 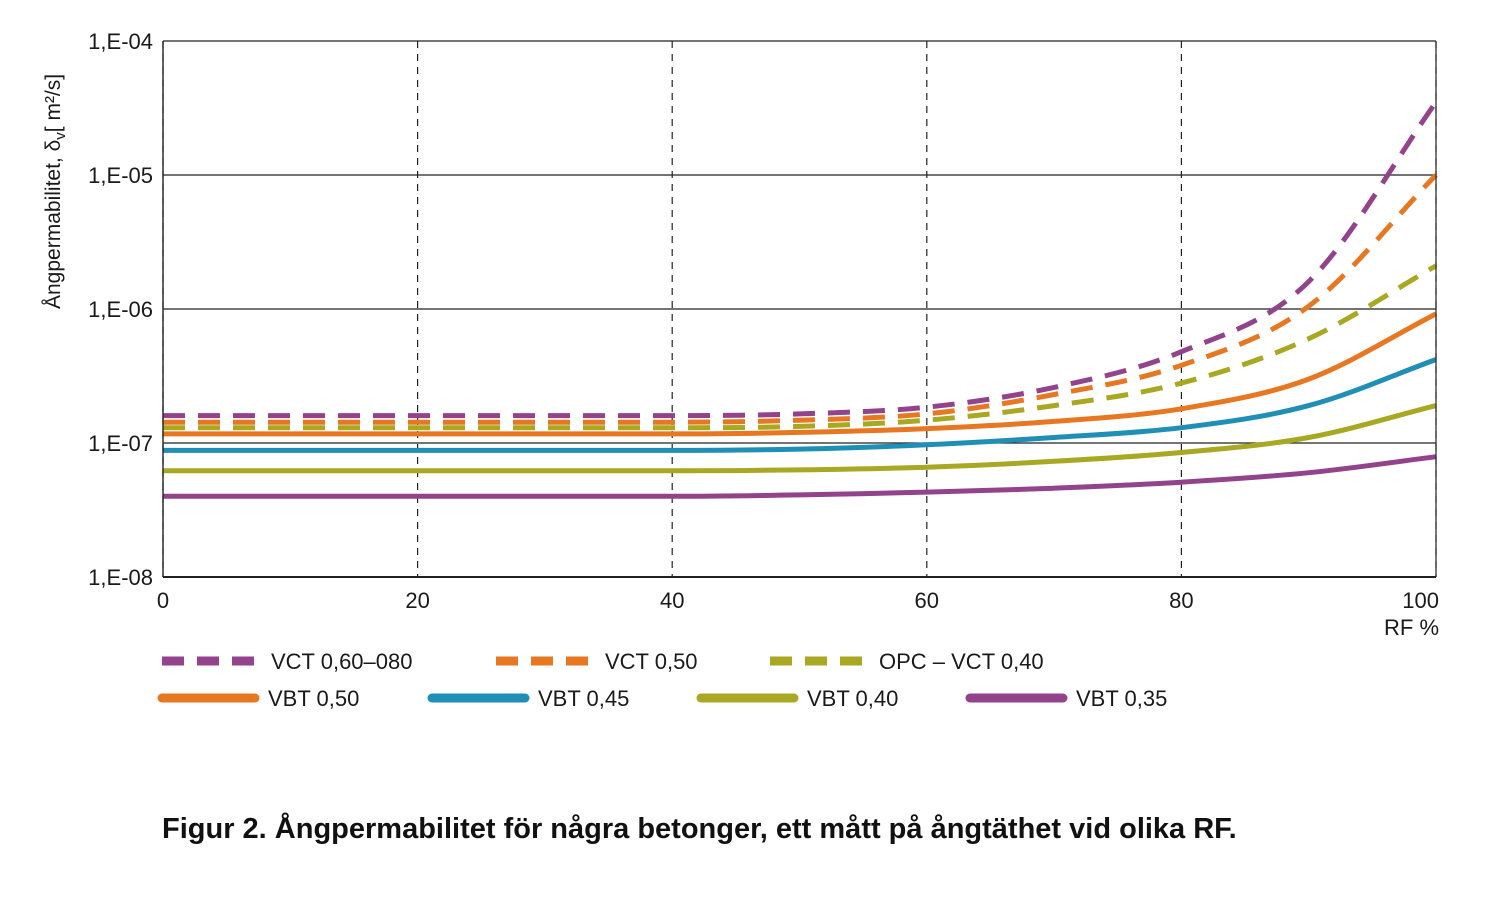 I want to click on y-axis-label-main: Ångpermabilitet, δ, so click(x=53, y=224).